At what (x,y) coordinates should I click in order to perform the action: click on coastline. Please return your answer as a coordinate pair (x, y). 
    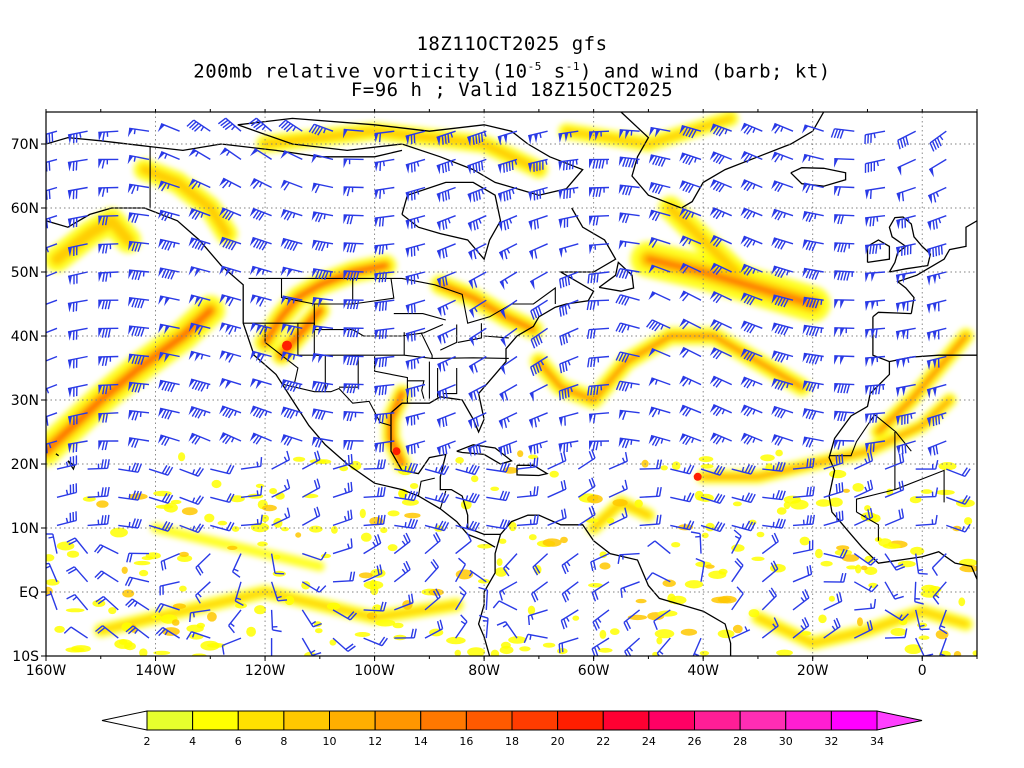
    Looking at the image, I should click on (57, 455).